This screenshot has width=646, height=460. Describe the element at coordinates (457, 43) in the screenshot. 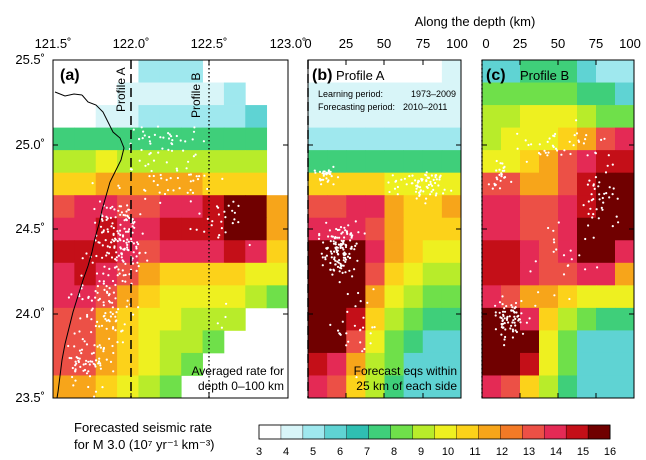

I see `depth-tick-label: 100` at that location.